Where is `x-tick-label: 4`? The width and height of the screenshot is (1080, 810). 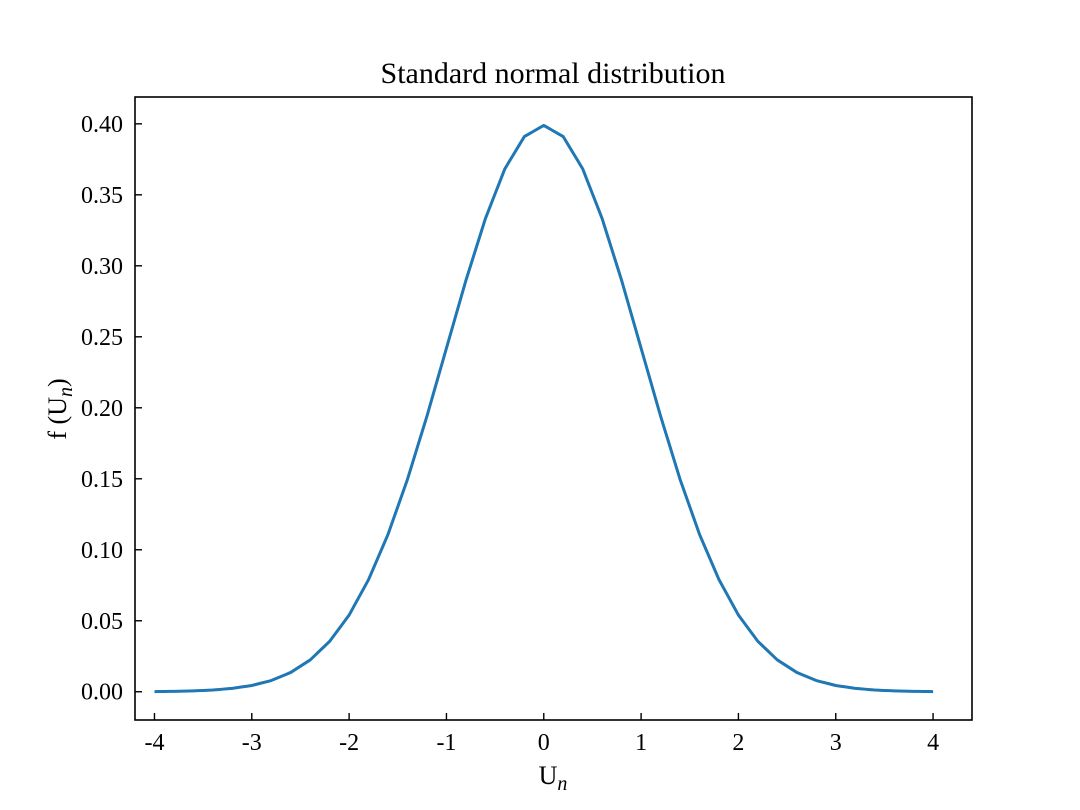
x-tick-label: 4 is located at coordinates (933, 743).